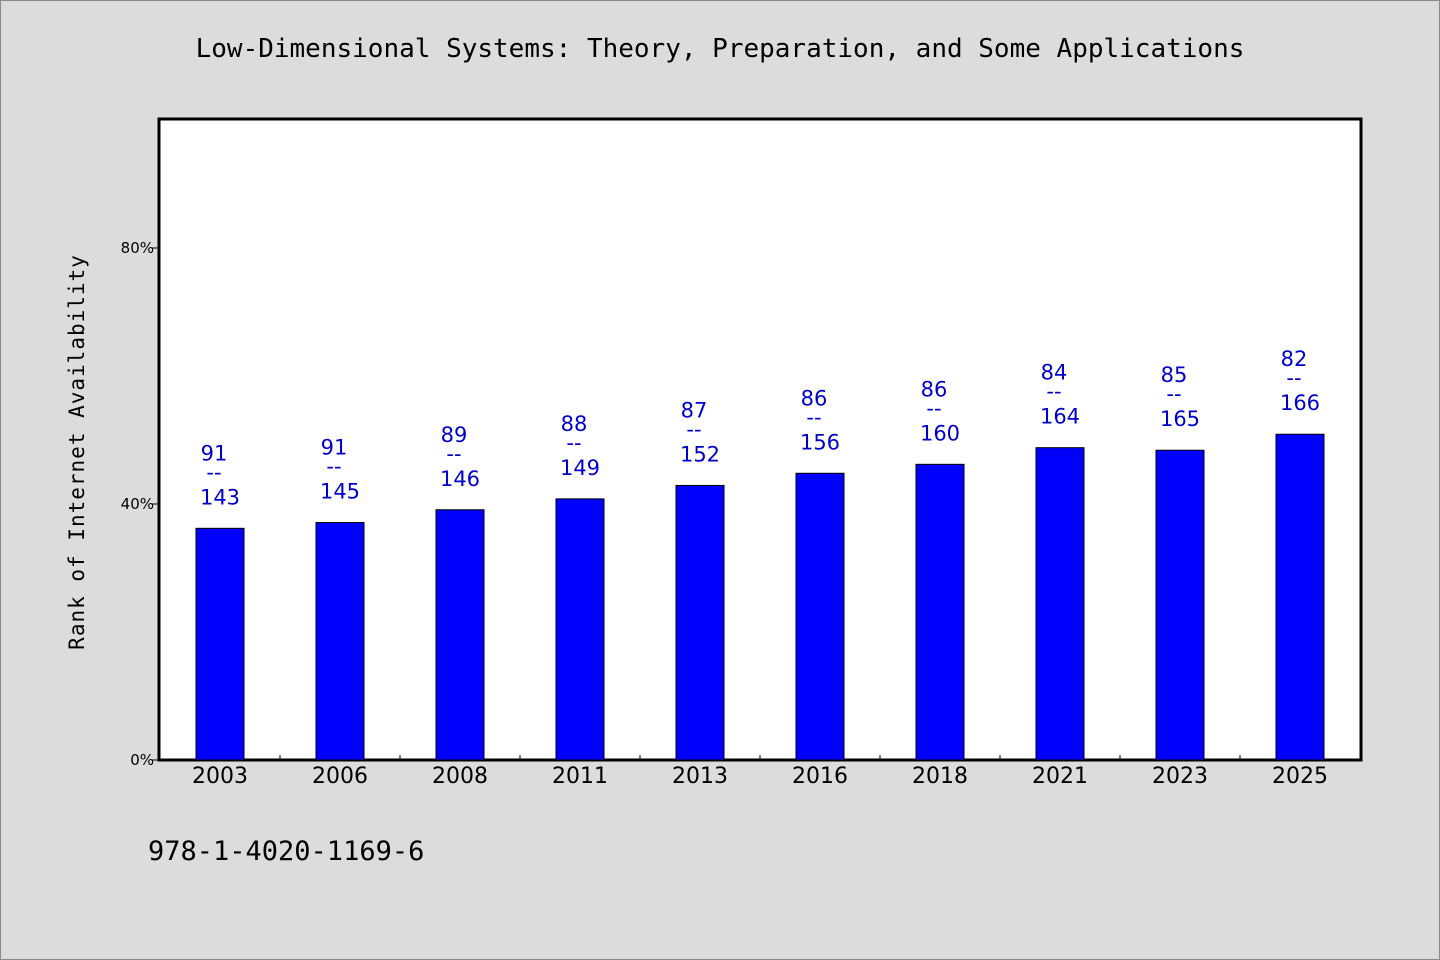  Describe the element at coordinates (700, 454) in the screenshot. I see `data-label-bottom: 152` at that location.